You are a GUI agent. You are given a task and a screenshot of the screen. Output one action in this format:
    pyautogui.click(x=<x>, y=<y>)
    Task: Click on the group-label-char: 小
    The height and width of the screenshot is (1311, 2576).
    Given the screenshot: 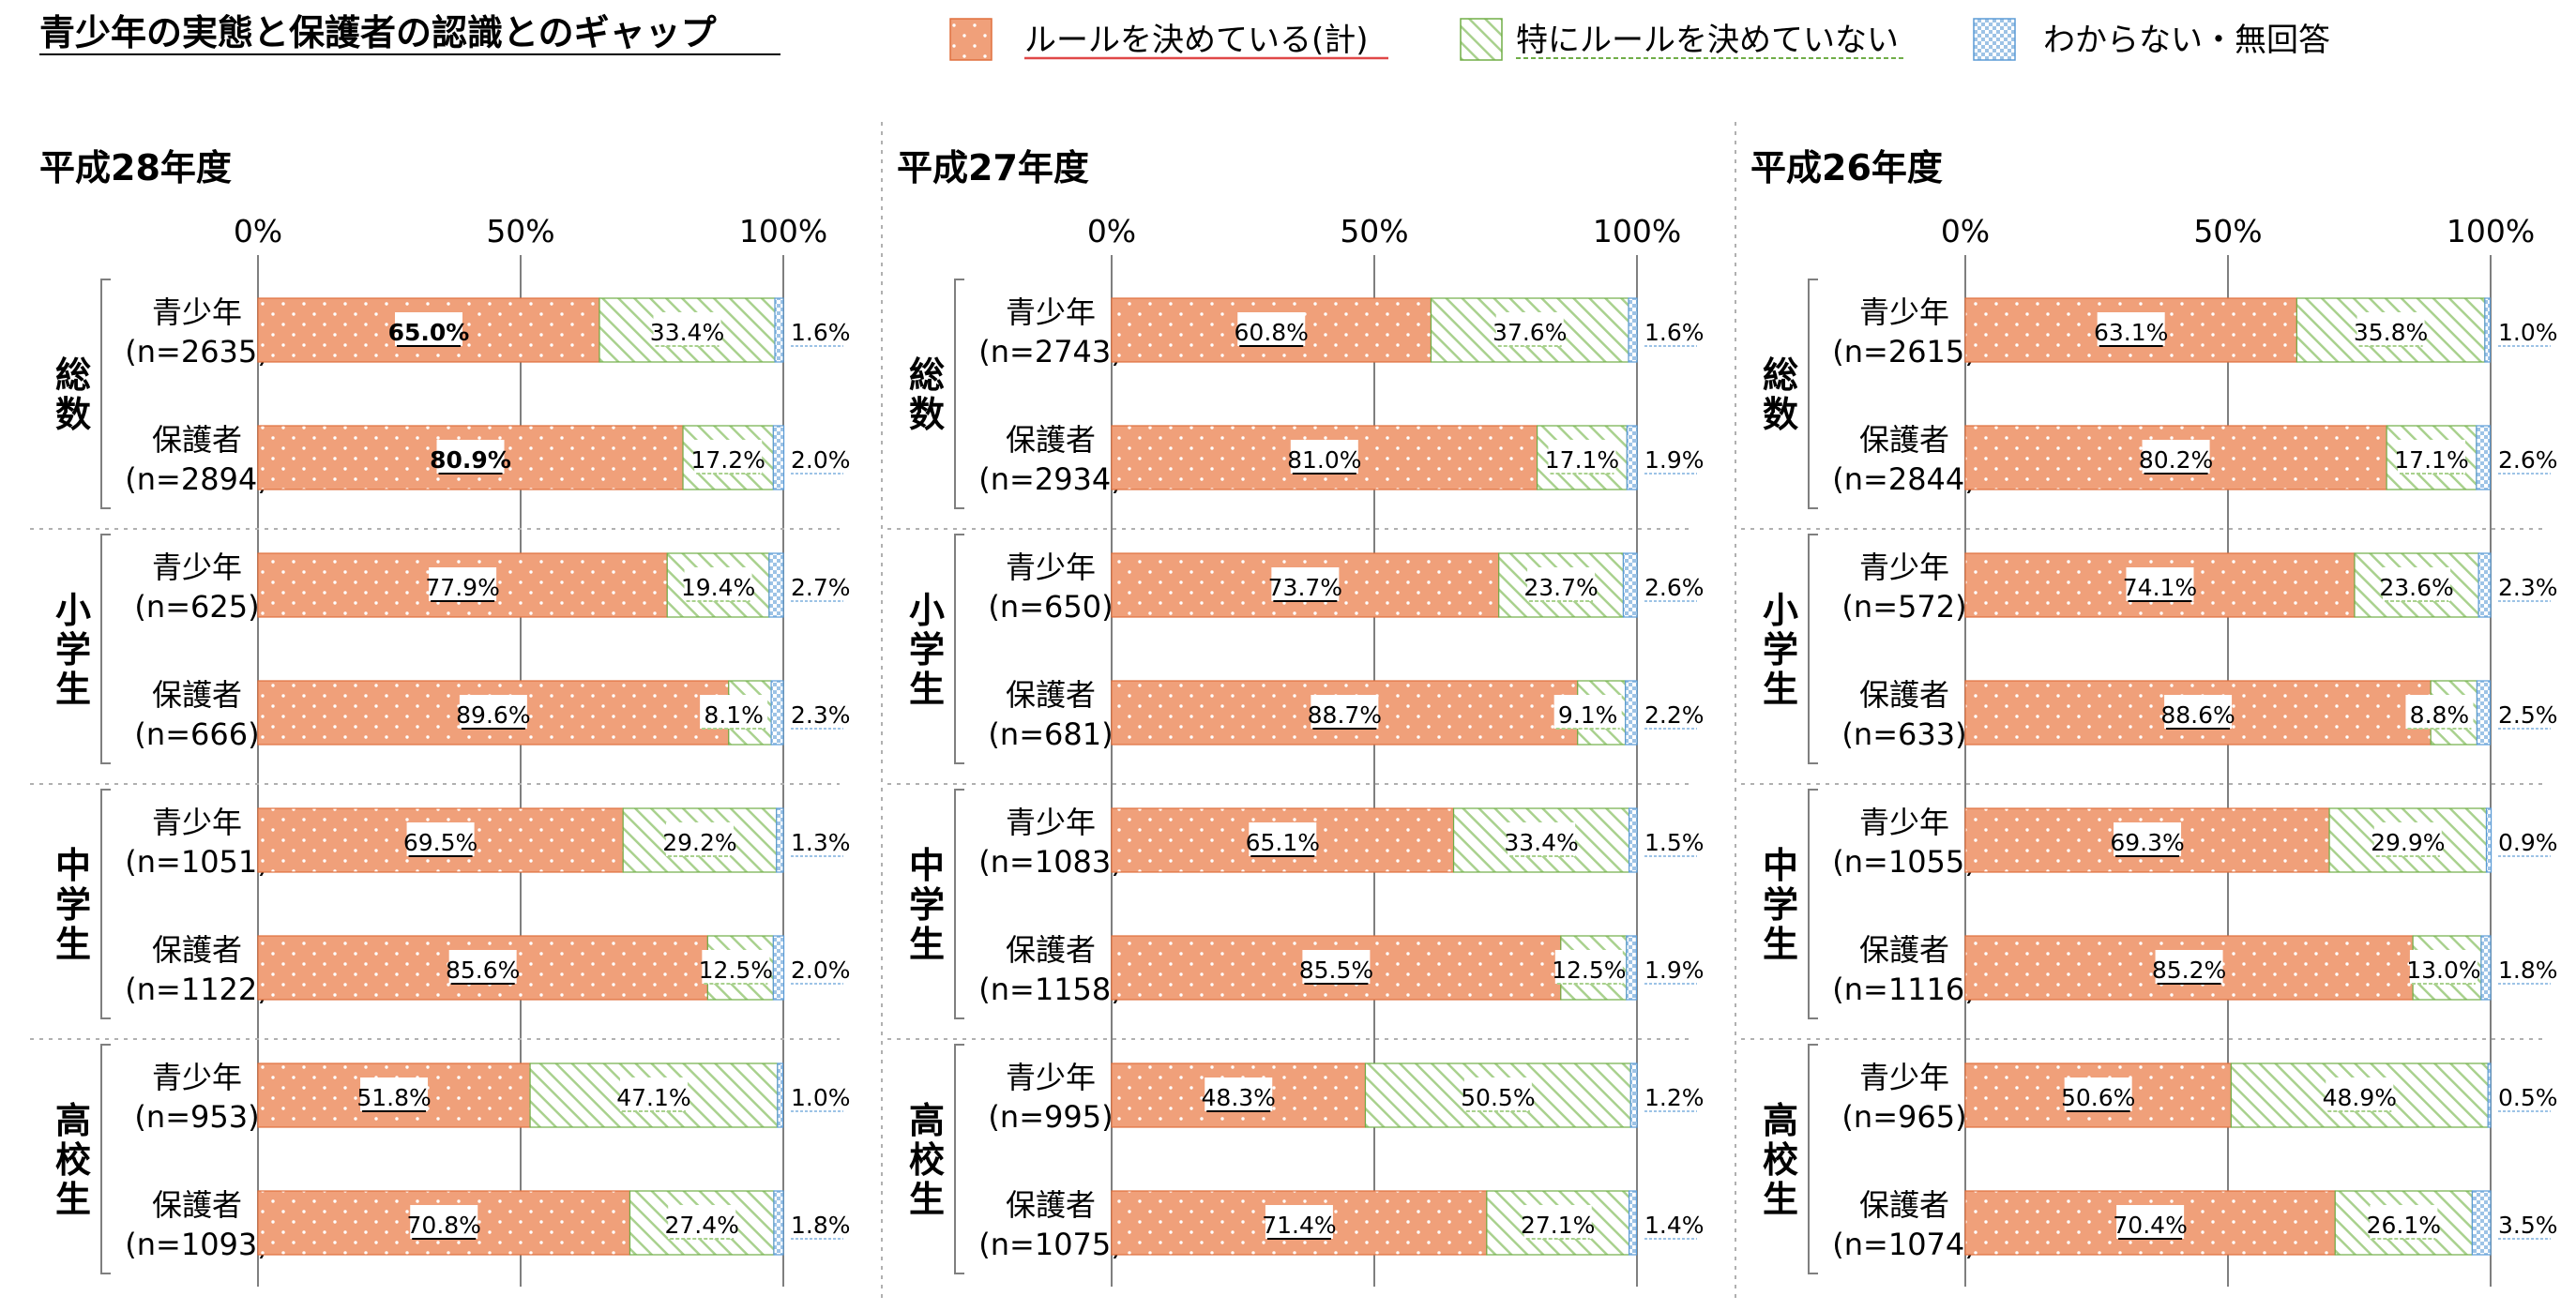 What is the action you would take?
    pyautogui.click(x=73, y=610)
    